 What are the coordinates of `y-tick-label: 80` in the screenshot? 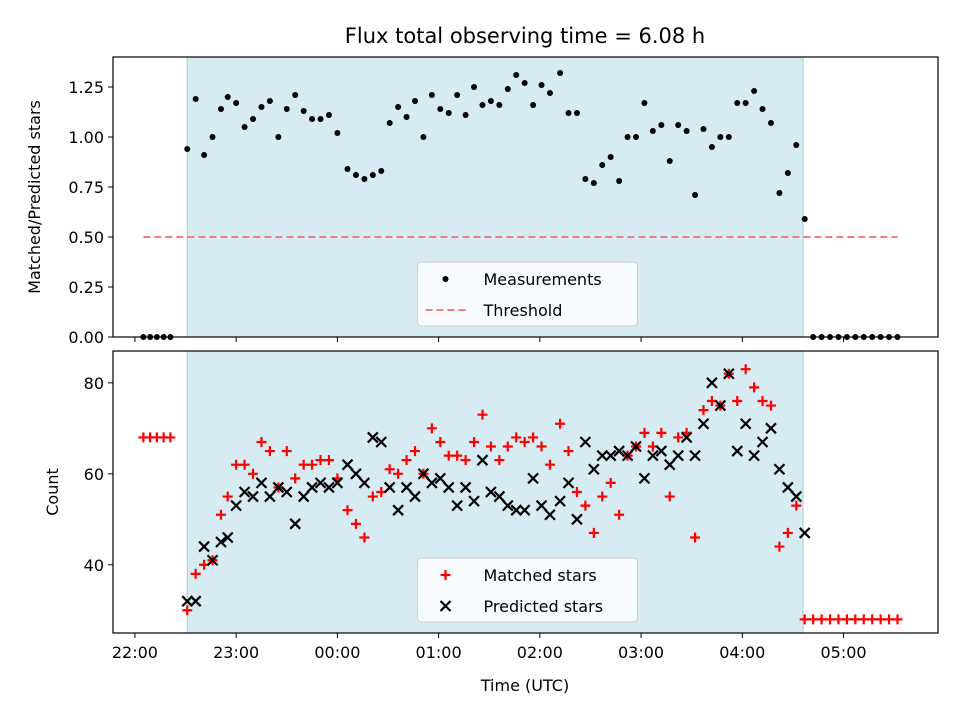 It's located at (94, 383).